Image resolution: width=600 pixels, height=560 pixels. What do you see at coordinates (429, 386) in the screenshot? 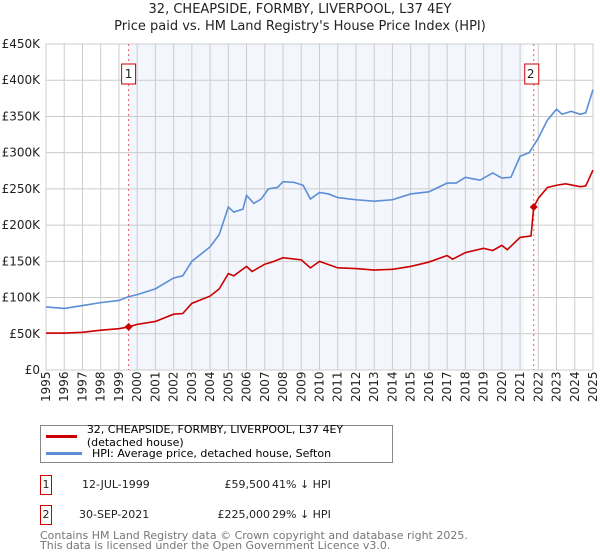
I see `x-tick-label: 2016` at bounding box center [429, 386].